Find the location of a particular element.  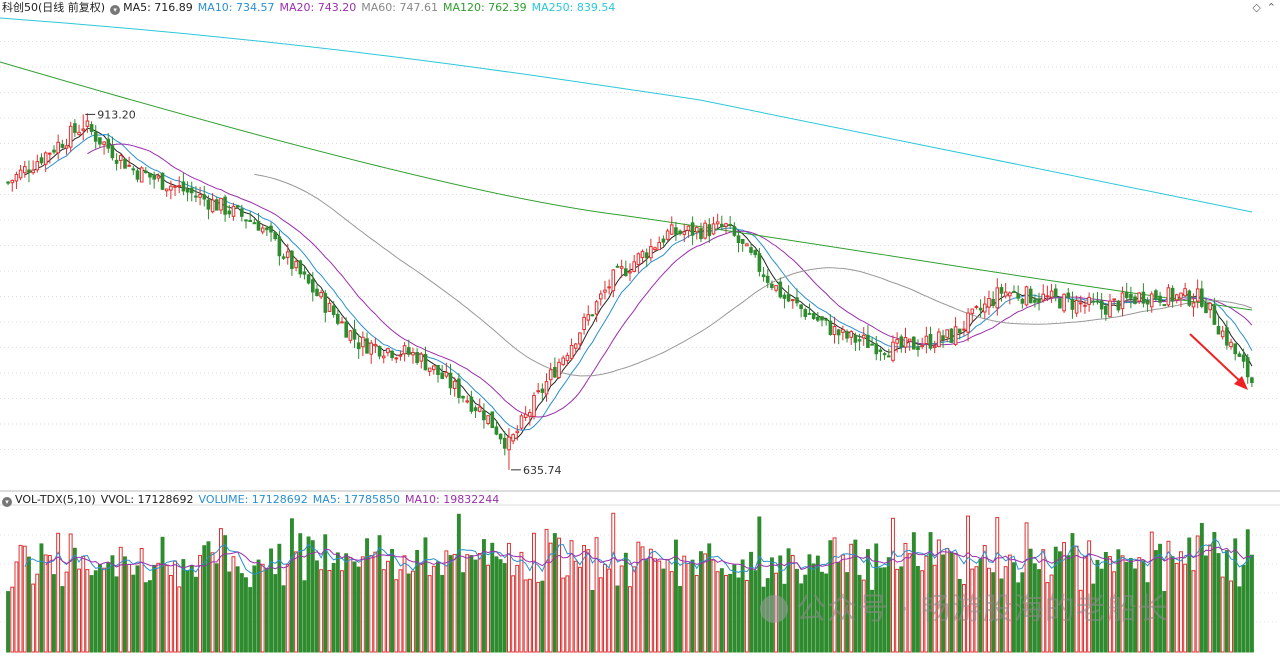

diamond-icon: ◇ is located at coordinates (1256, 7).